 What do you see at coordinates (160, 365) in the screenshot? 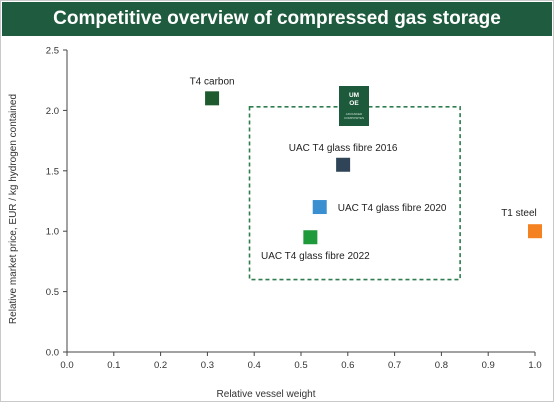
I see `x-tick-label: 0.2` at bounding box center [160, 365].